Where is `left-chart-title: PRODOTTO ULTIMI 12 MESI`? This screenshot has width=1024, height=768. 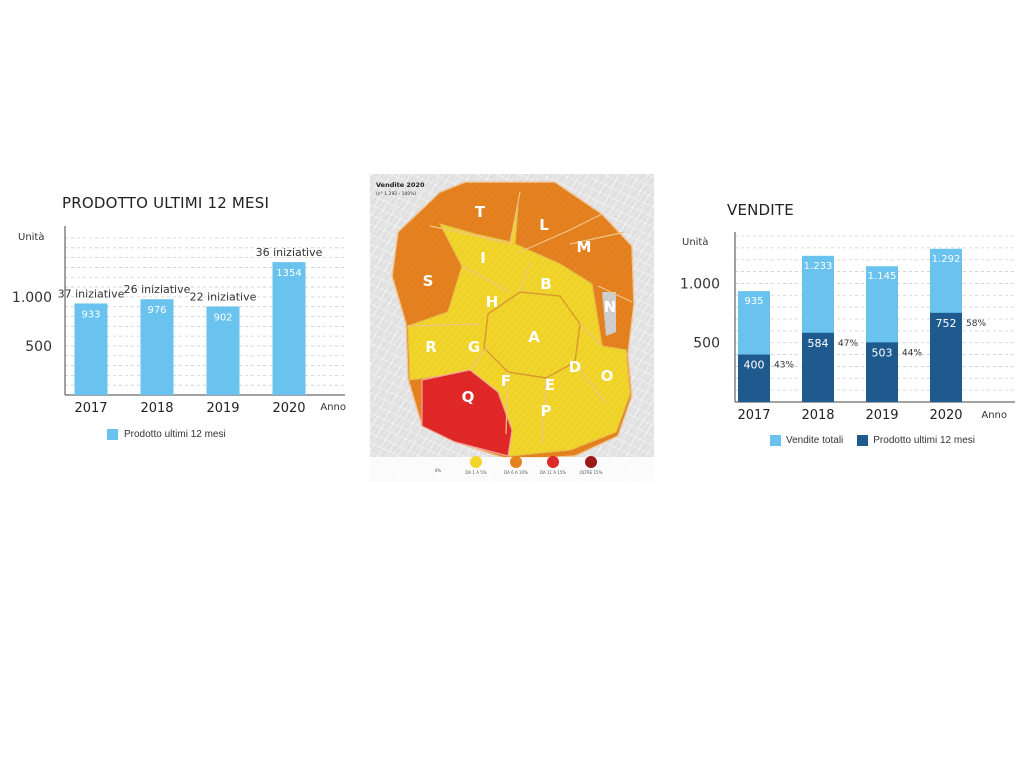
left-chart-title: PRODOTTO ULTIMI 12 MESI is located at coordinates (166, 203).